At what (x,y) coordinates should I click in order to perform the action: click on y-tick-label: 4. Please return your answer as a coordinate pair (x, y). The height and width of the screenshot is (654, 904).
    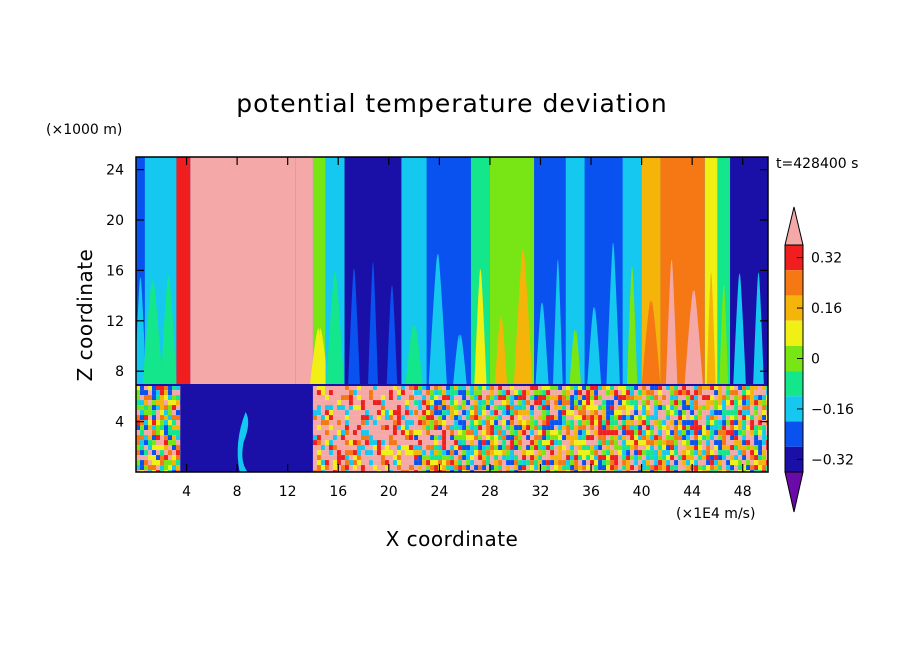
    Looking at the image, I should click on (119, 423).